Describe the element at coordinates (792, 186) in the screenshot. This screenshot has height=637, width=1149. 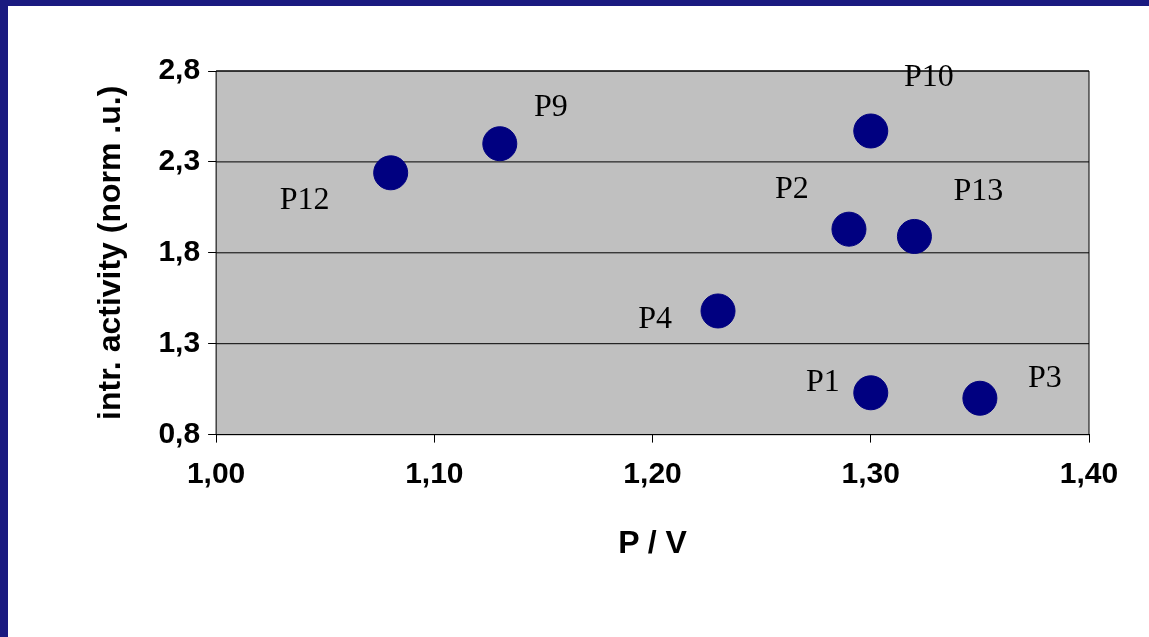
I see `annotation: P2` at that location.